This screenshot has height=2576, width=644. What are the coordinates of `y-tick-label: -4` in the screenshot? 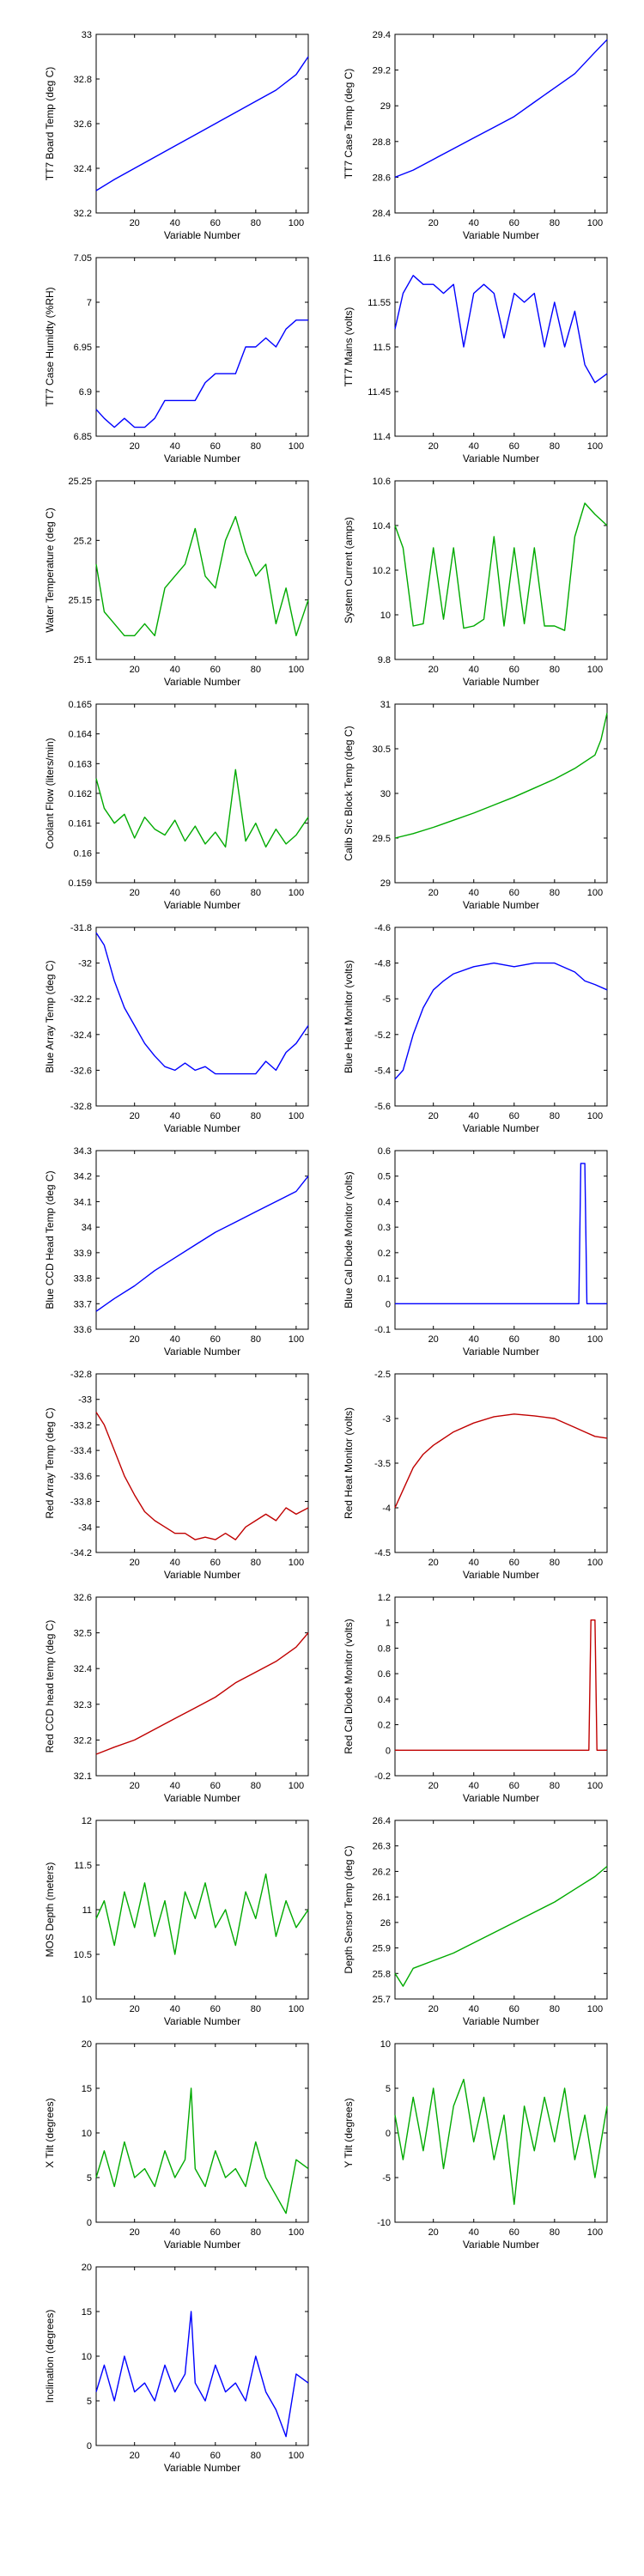 It's located at (387, 1509).